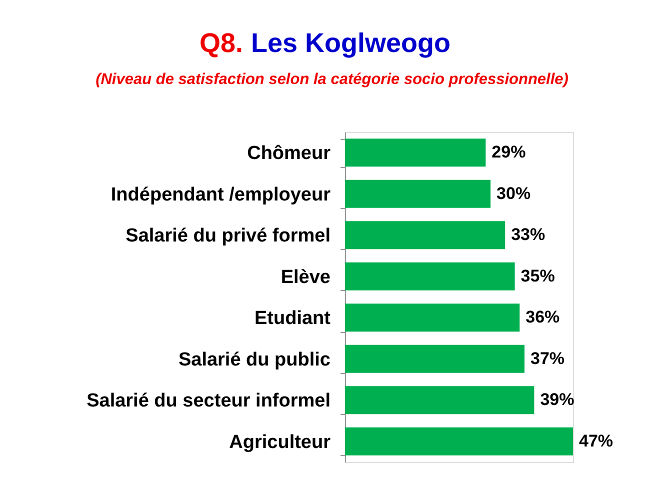 Image resolution: width=665 pixels, height=498 pixels. What do you see at coordinates (293, 319) in the screenshot?
I see `y-tick-label: Etudiant` at bounding box center [293, 319].